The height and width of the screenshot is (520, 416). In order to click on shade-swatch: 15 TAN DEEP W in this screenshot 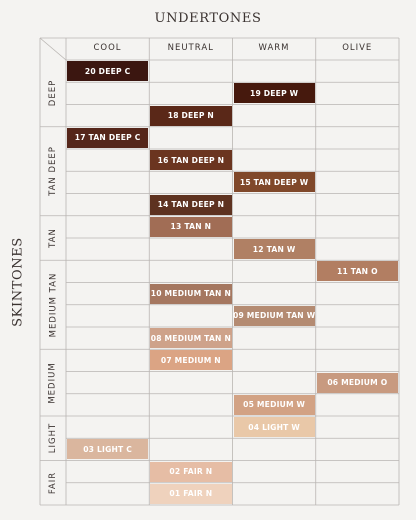, I will do `click(274, 182)`.